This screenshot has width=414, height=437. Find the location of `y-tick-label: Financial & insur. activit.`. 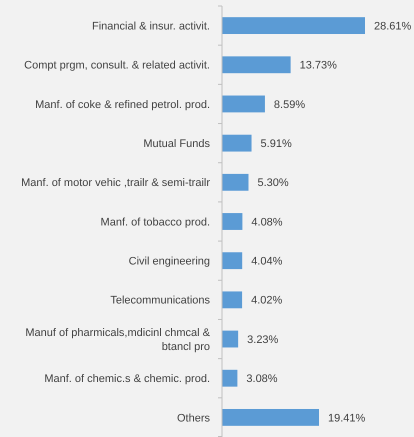

y-tick-label: Financial & insur. activit. is located at coordinates (151, 26).